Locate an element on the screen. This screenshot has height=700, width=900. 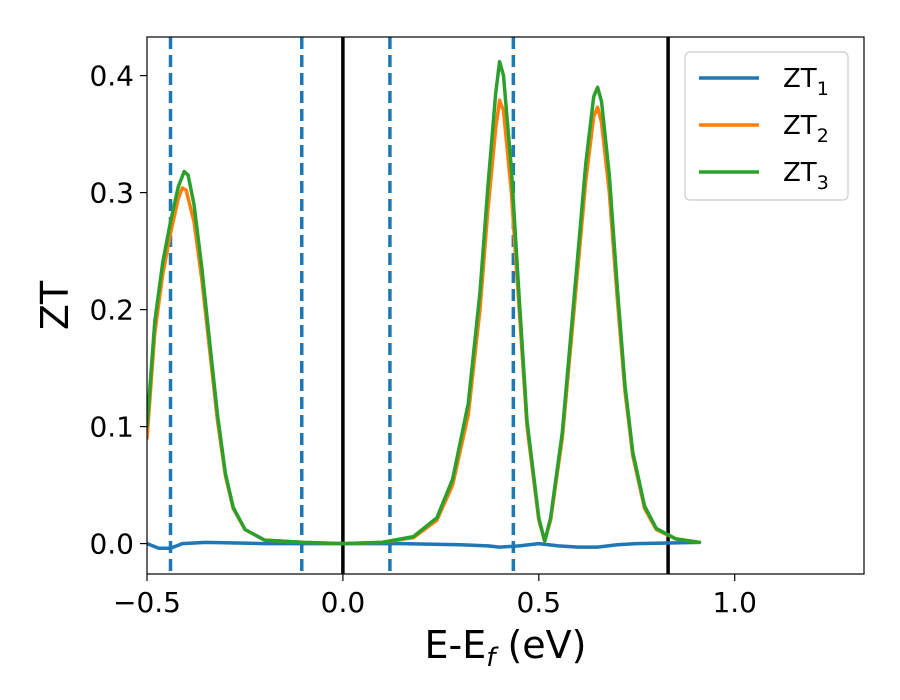
y-axis-label: ZT is located at coordinates (55, 305).